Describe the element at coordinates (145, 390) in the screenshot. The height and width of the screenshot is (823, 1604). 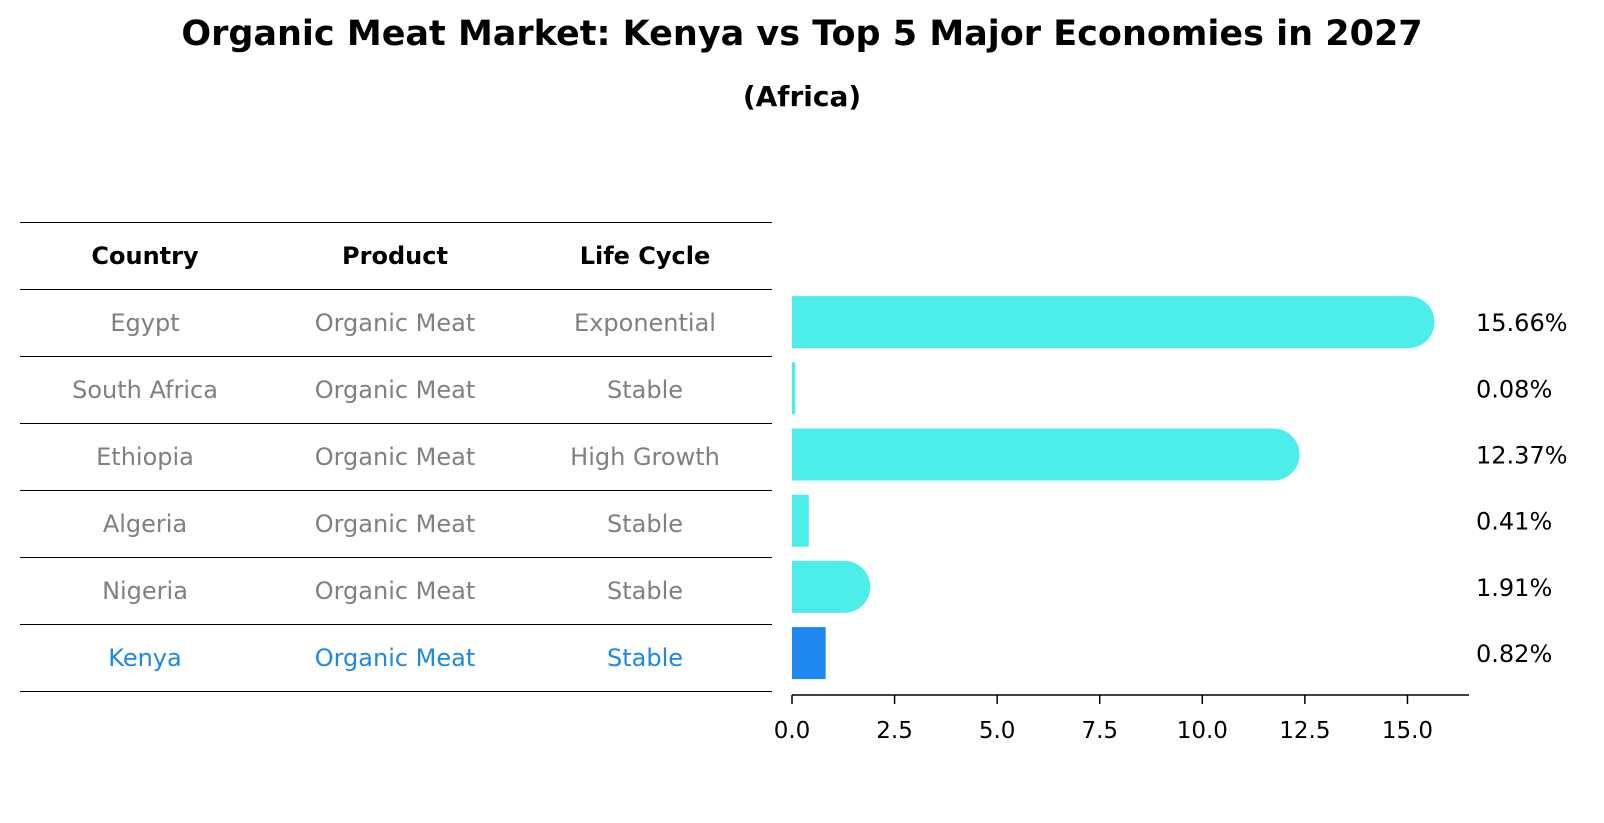
I see `country-cell: South Africa` at that location.